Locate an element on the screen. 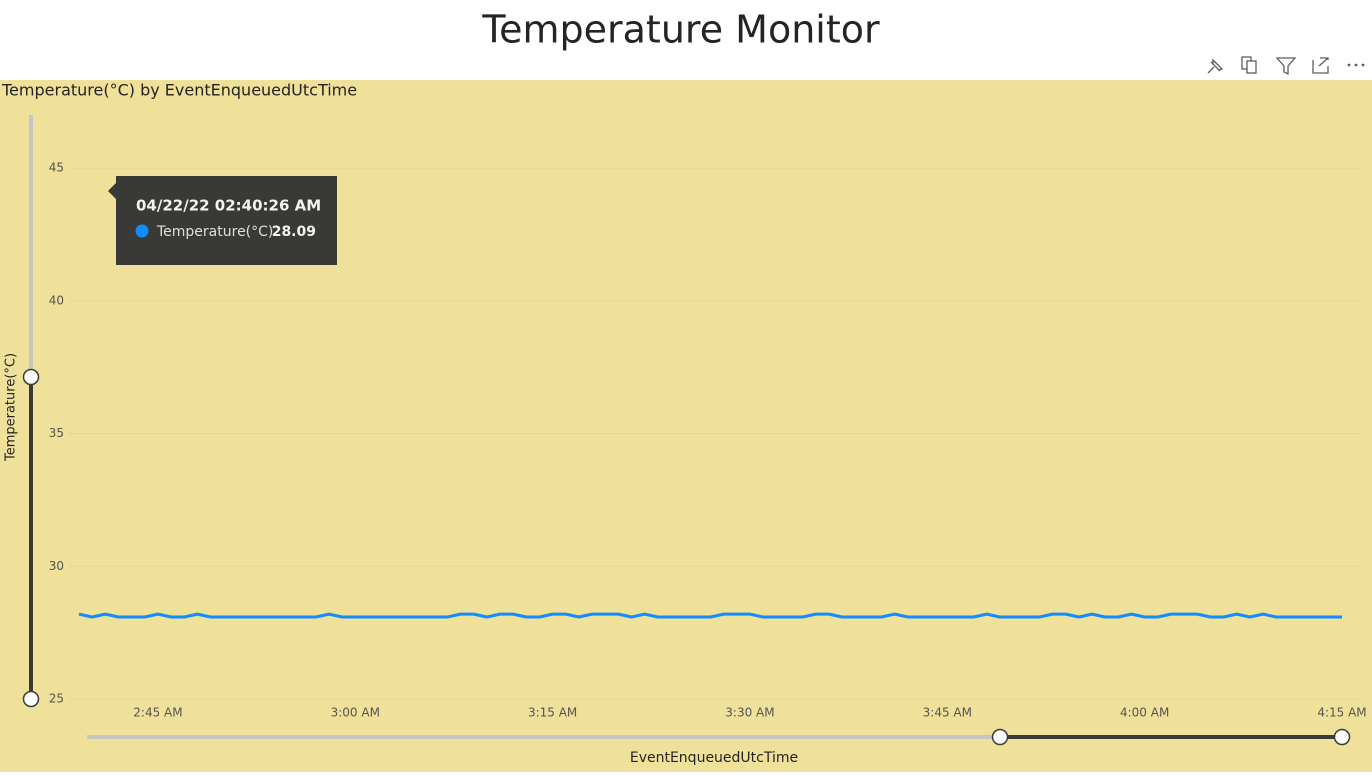 Image resolution: width=1372 pixels, height=776 pixels. tooltip-value: 28.09 is located at coordinates (294, 232).